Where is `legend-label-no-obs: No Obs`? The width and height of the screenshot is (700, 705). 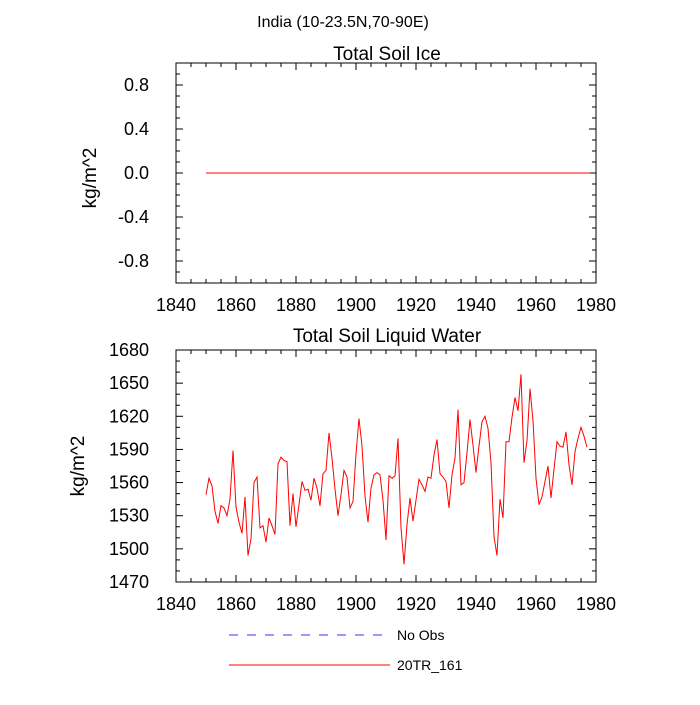 legend-label-no-obs: No Obs is located at coordinates (420, 635).